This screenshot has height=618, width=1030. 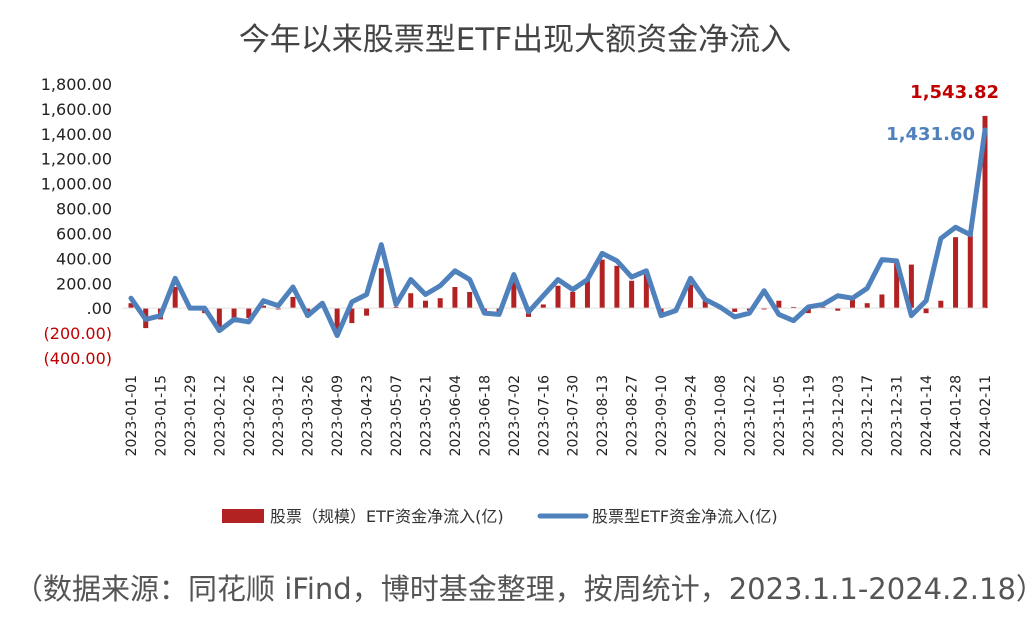 What do you see at coordinates (76, 134) in the screenshot?
I see `y-tick-label: 1,400.00` at bounding box center [76, 134].